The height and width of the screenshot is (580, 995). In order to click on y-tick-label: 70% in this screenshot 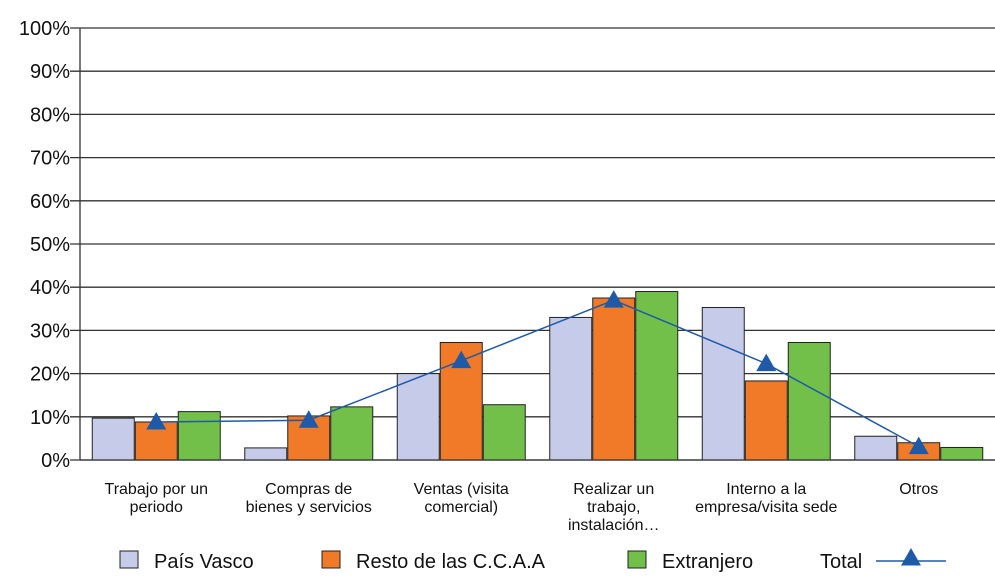, I will do `click(50, 159)`.